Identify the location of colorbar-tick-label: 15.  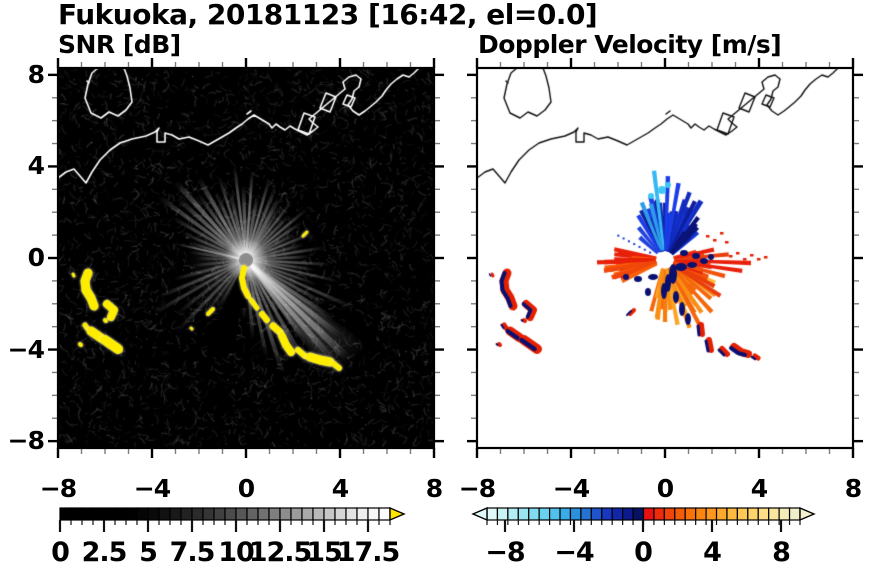
(324, 552).